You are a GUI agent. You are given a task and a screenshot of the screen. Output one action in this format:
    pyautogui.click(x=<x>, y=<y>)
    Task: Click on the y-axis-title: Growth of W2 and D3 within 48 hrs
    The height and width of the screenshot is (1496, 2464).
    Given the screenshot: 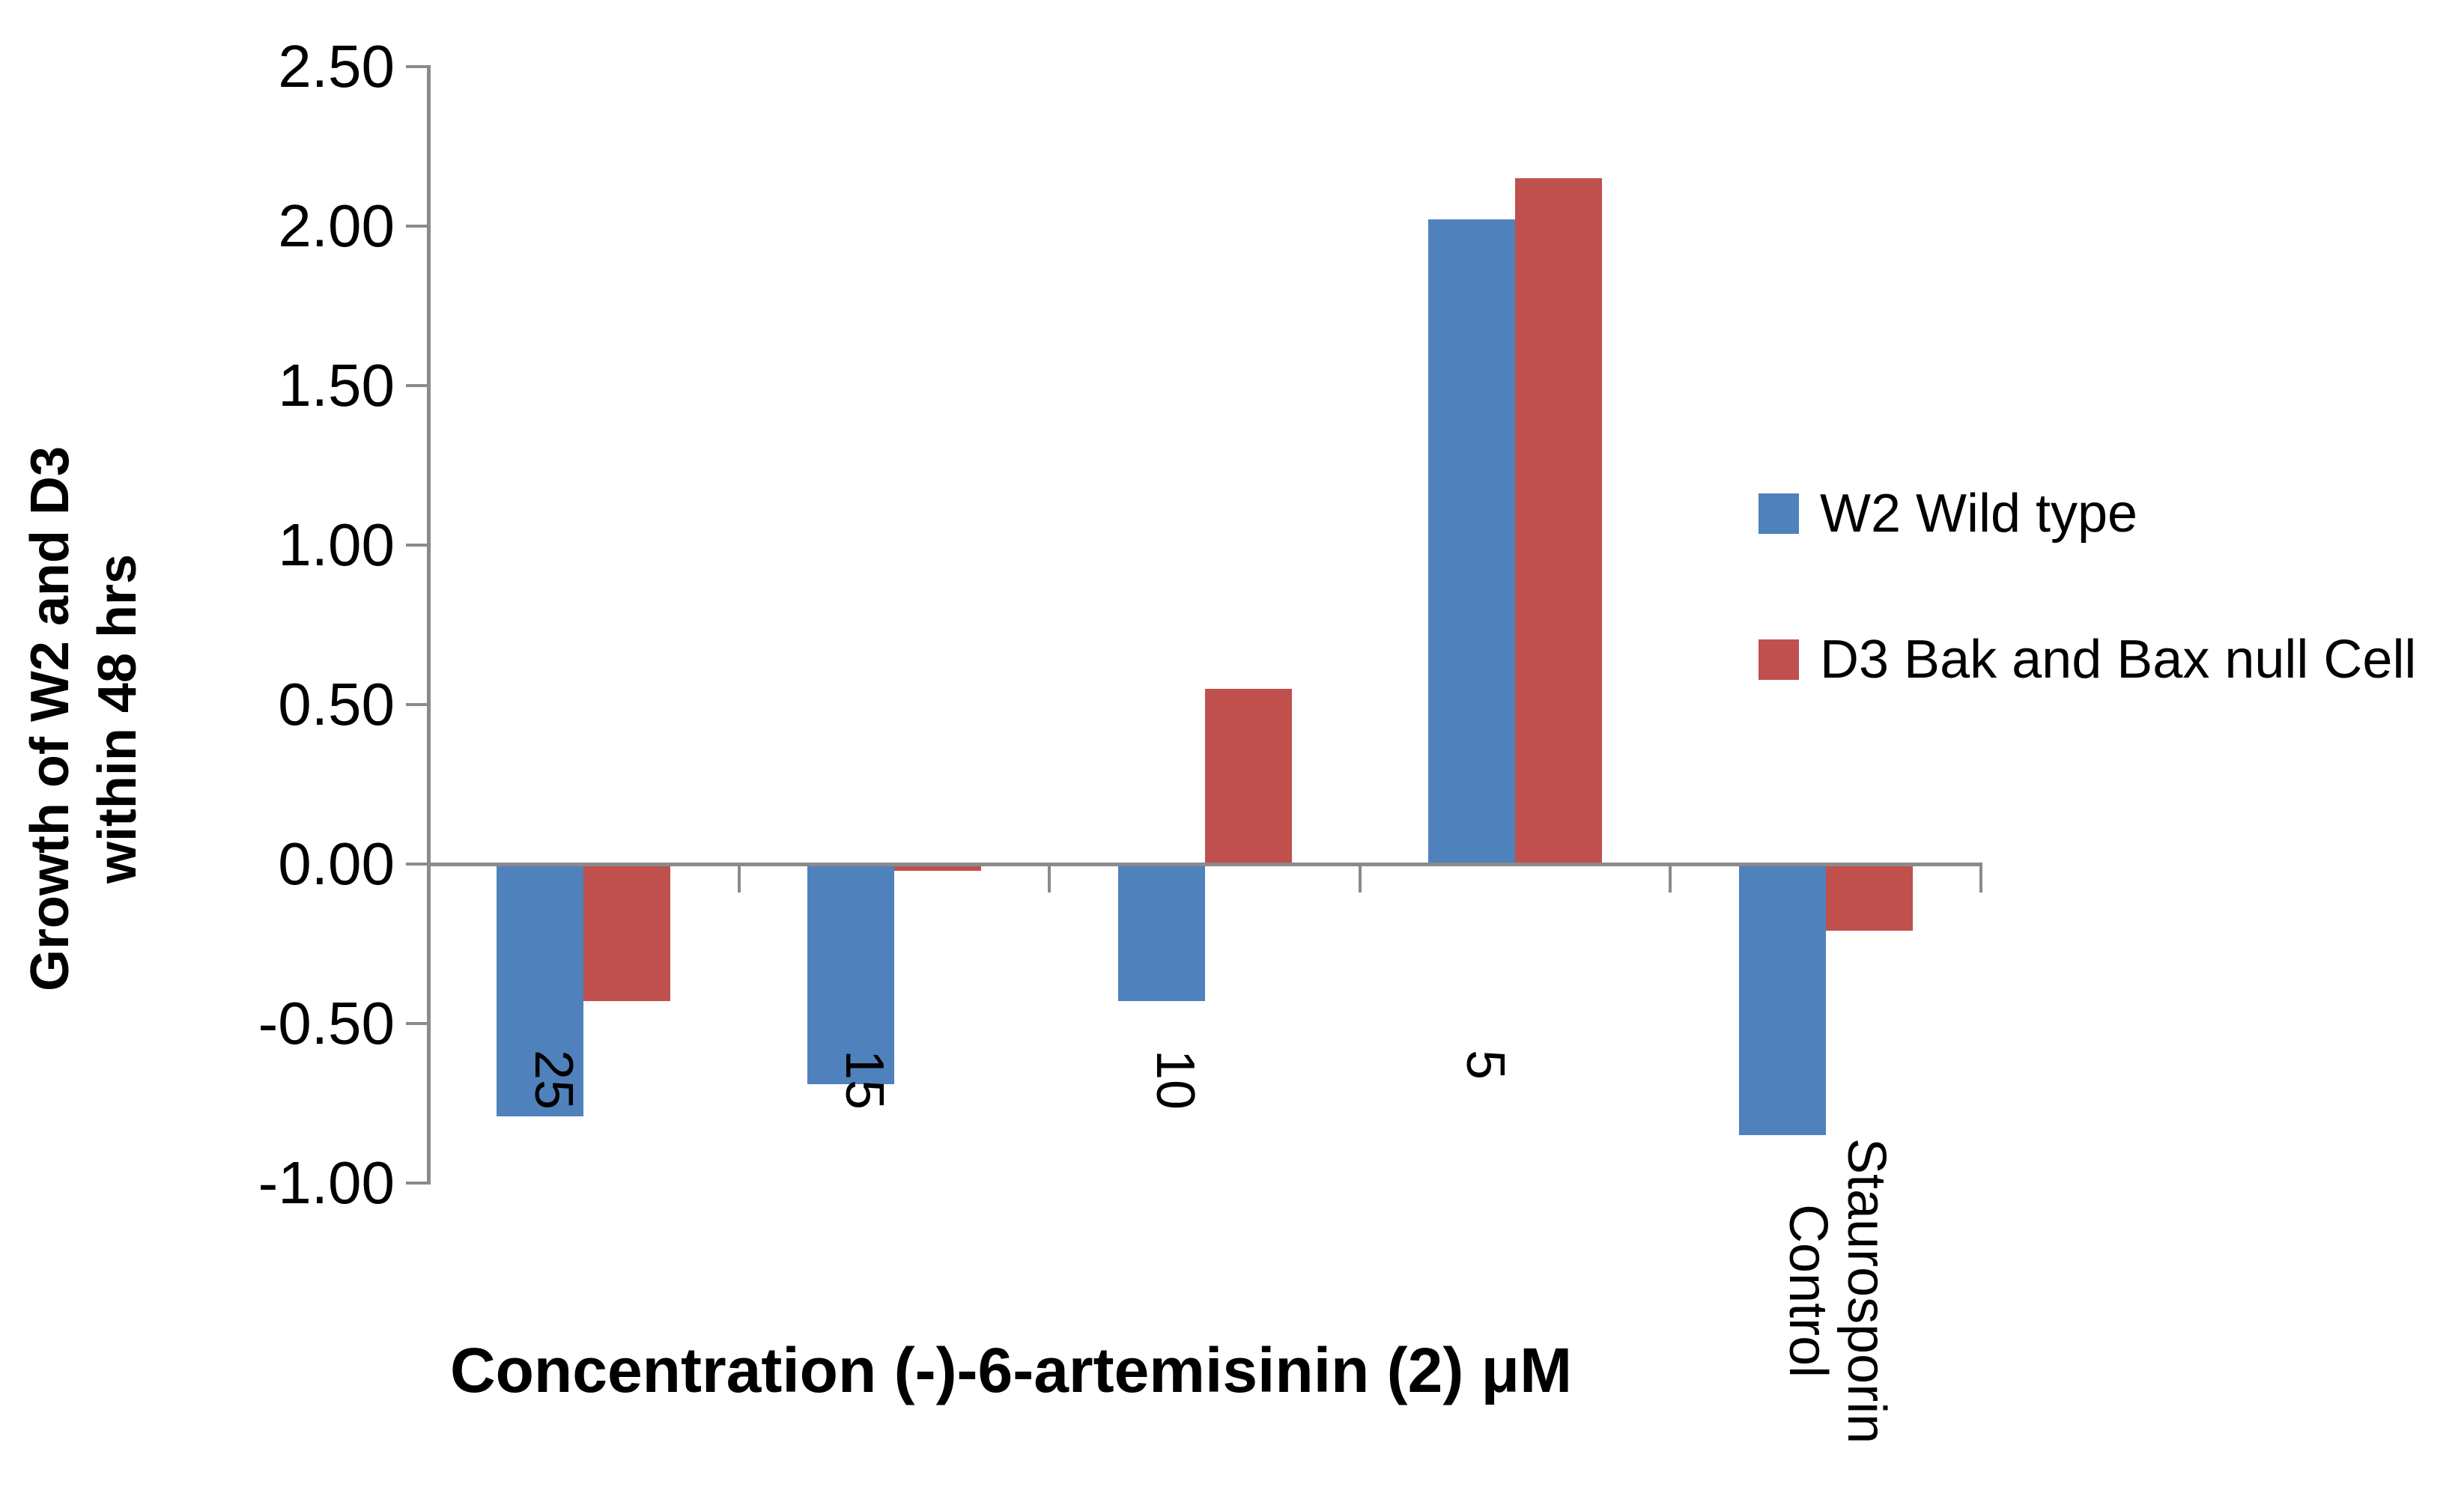 What is the action you would take?
    pyautogui.click(x=83, y=718)
    